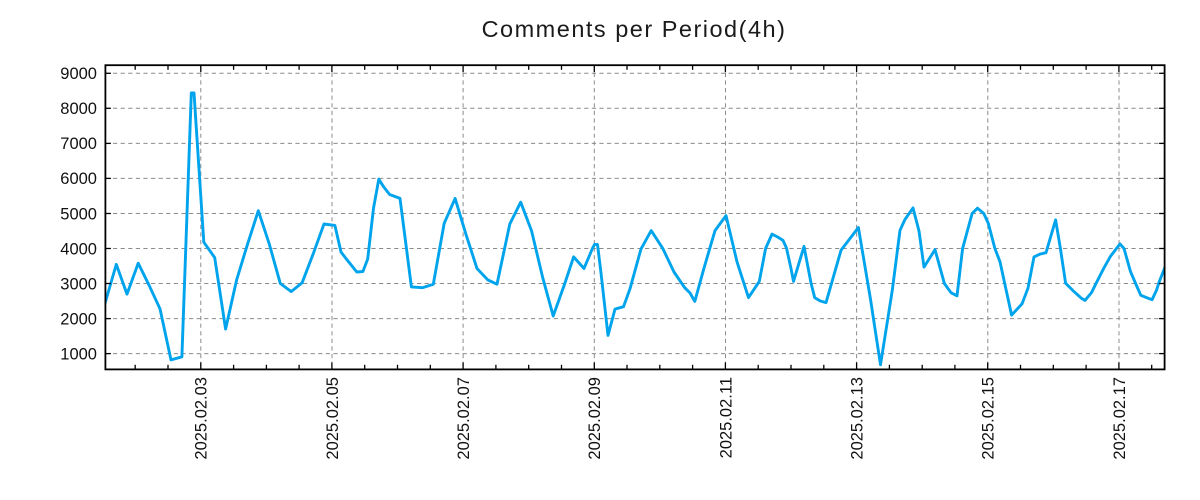  What do you see at coordinates (595, 418) in the screenshot?
I see `svg-text: 2025.02.09` at bounding box center [595, 418].